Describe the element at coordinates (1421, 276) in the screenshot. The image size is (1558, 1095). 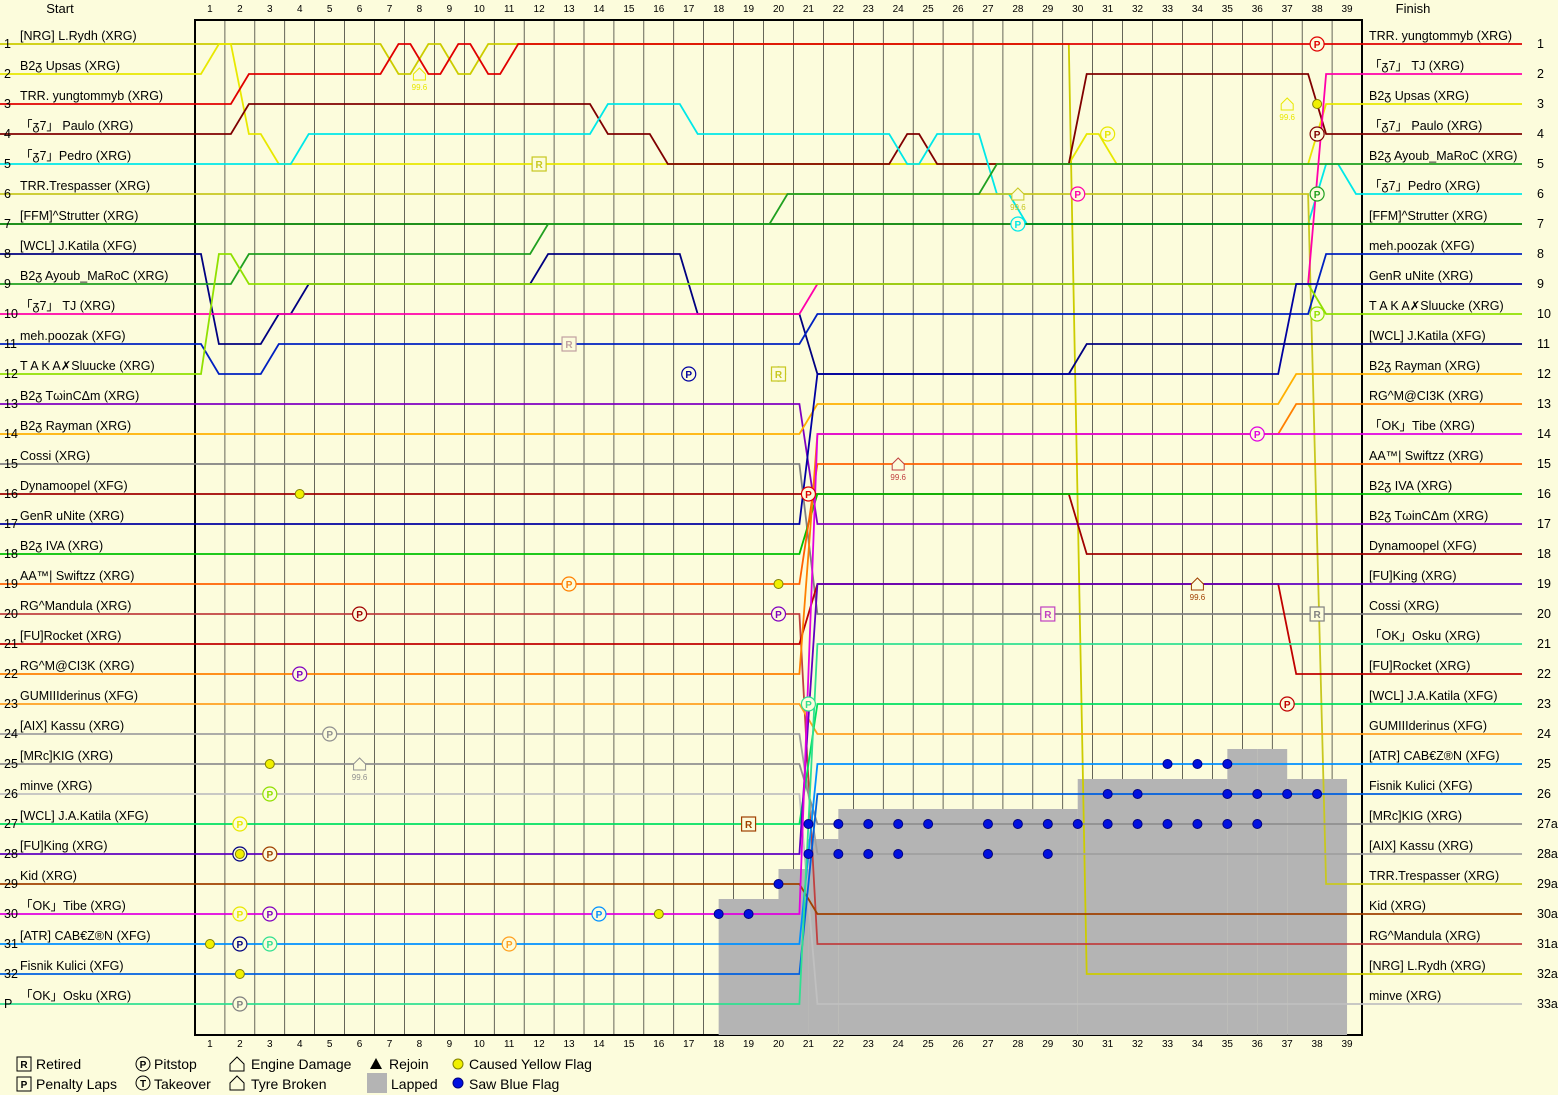
I see `finish-driver-name: GenR uNite (XRG)` at that location.